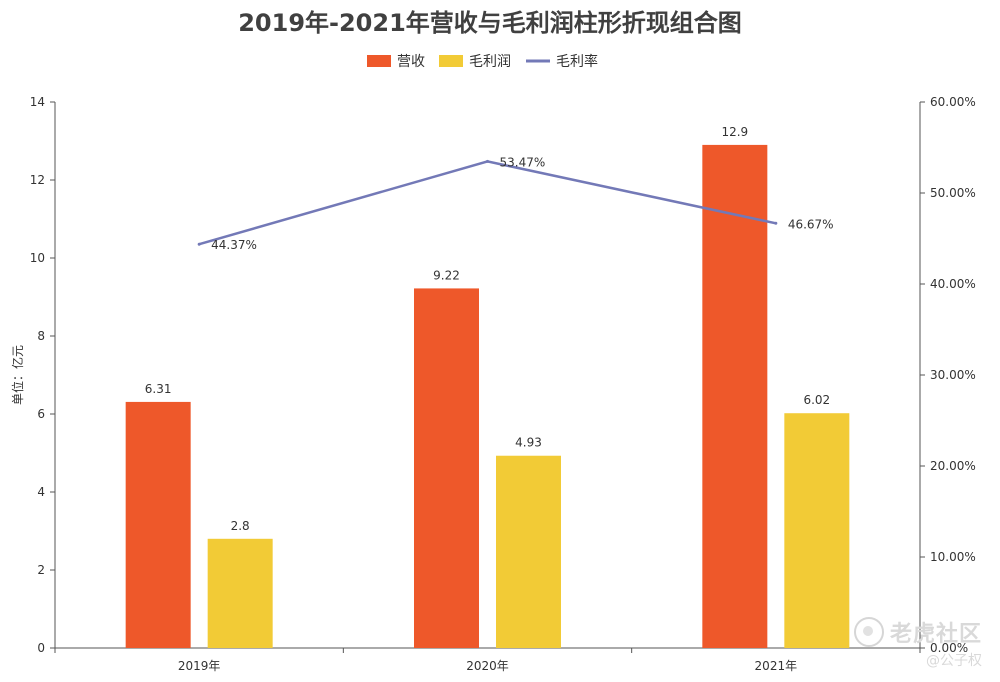  Describe the element at coordinates (953, 375) in the screenshot. I see `y2-tick-label: 30.00%` at that location.